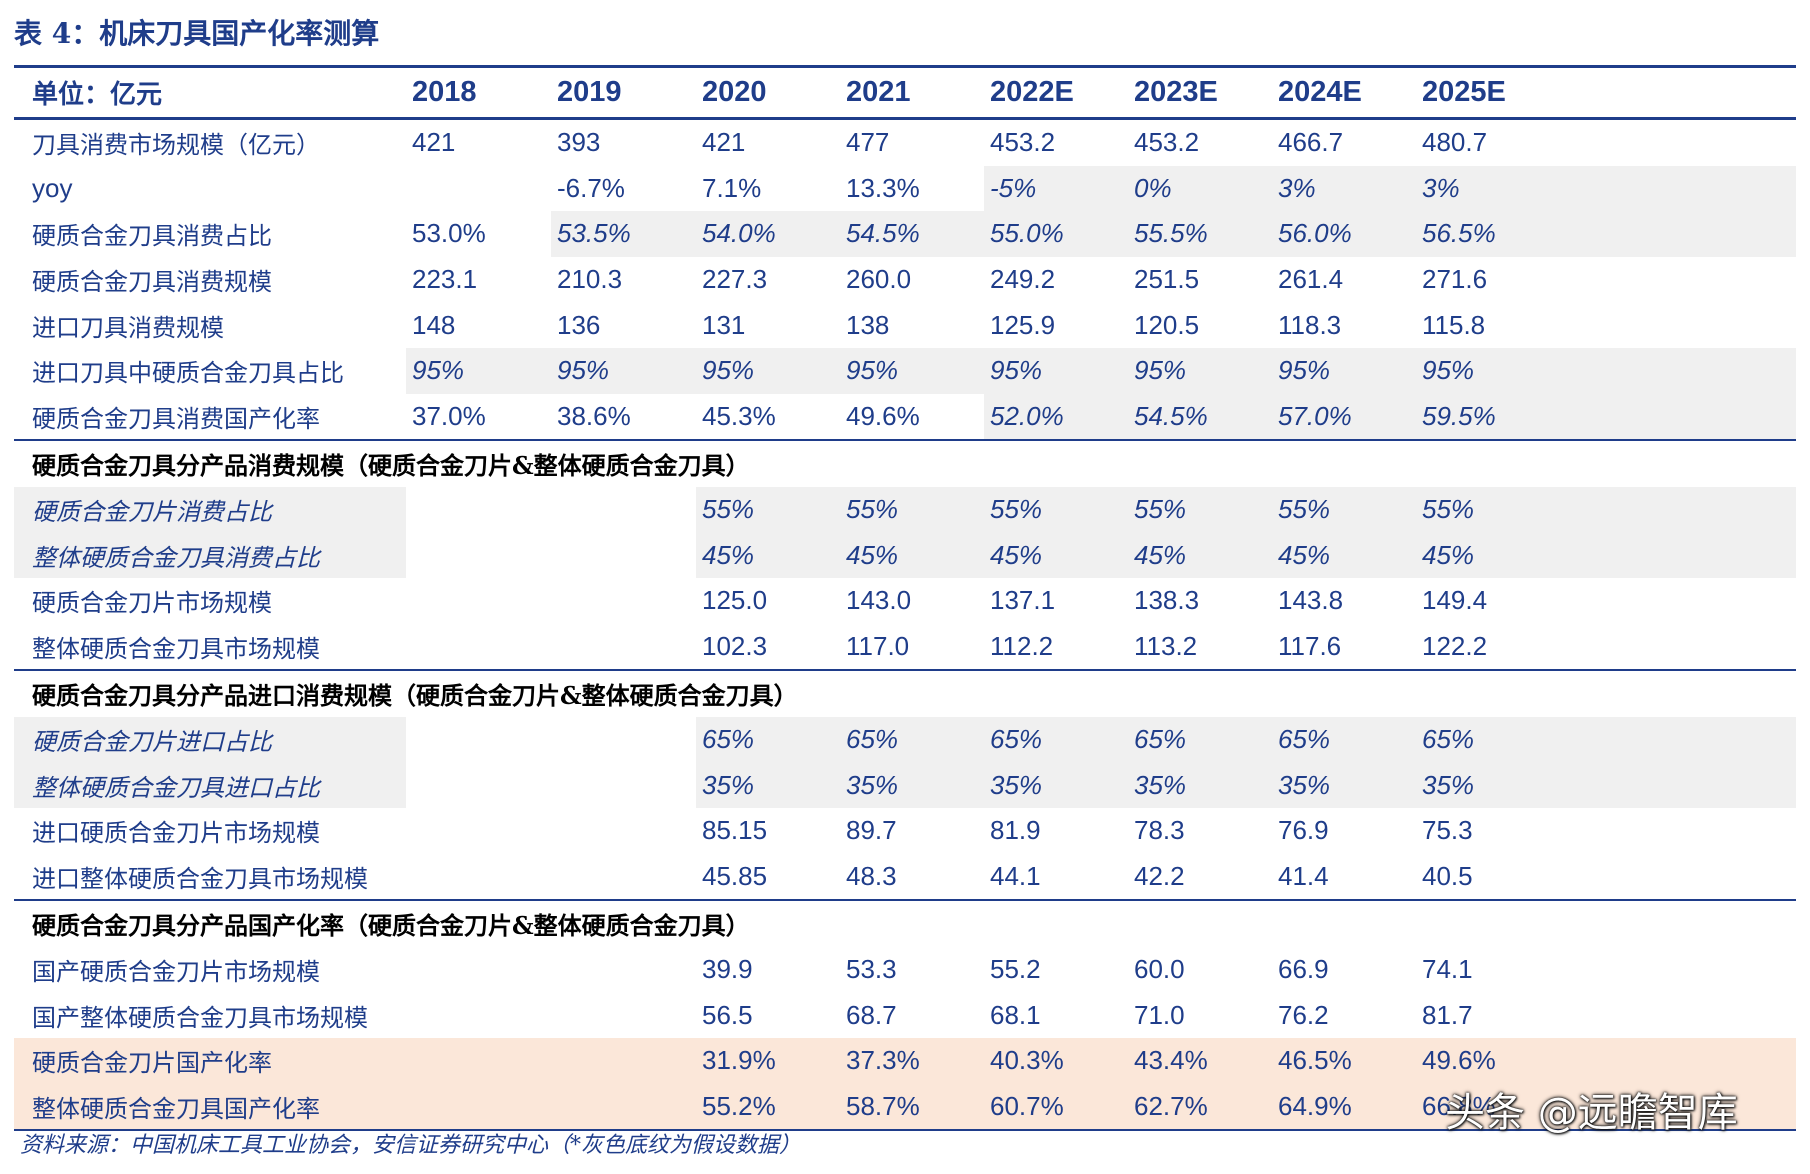 The image size is (1810, 1174). Describe the element at coordinates (912, 234) in the screenshot. I see `table-cell: 54.5%` at that location.